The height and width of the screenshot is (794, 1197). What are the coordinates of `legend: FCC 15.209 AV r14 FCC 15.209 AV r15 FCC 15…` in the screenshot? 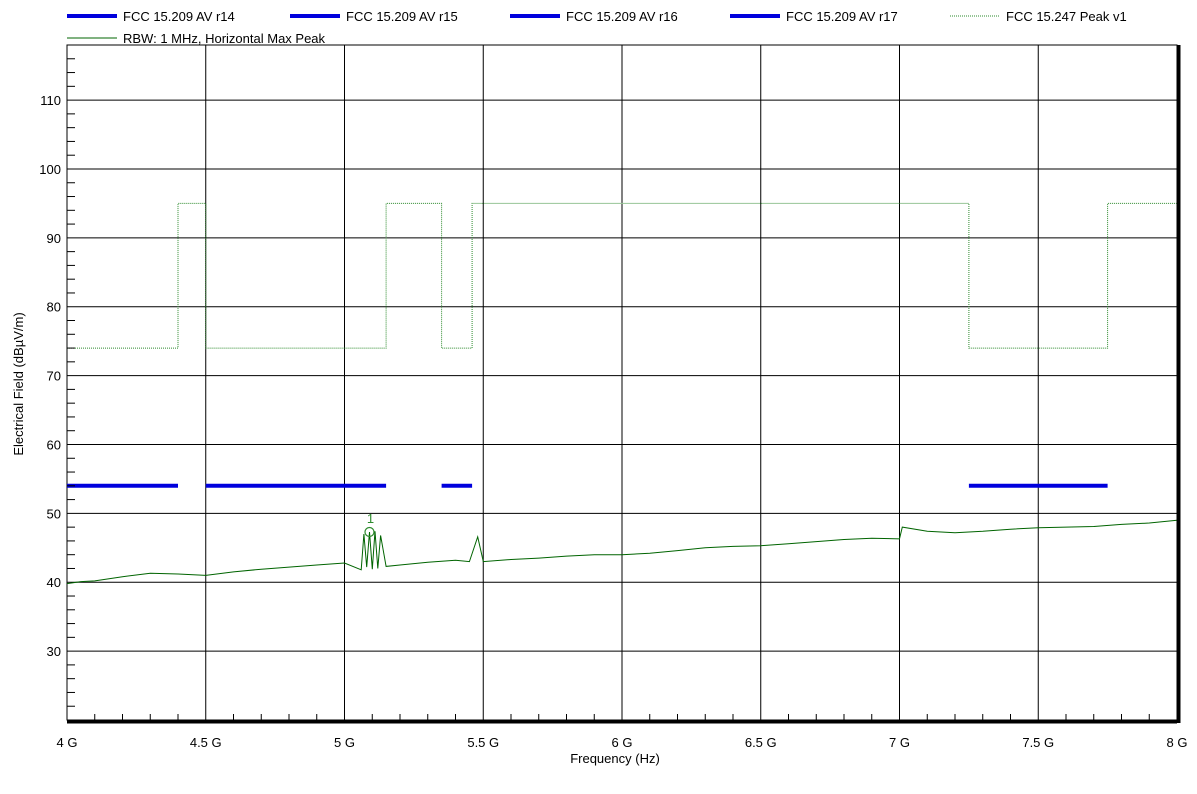 It's located at (597, 27).